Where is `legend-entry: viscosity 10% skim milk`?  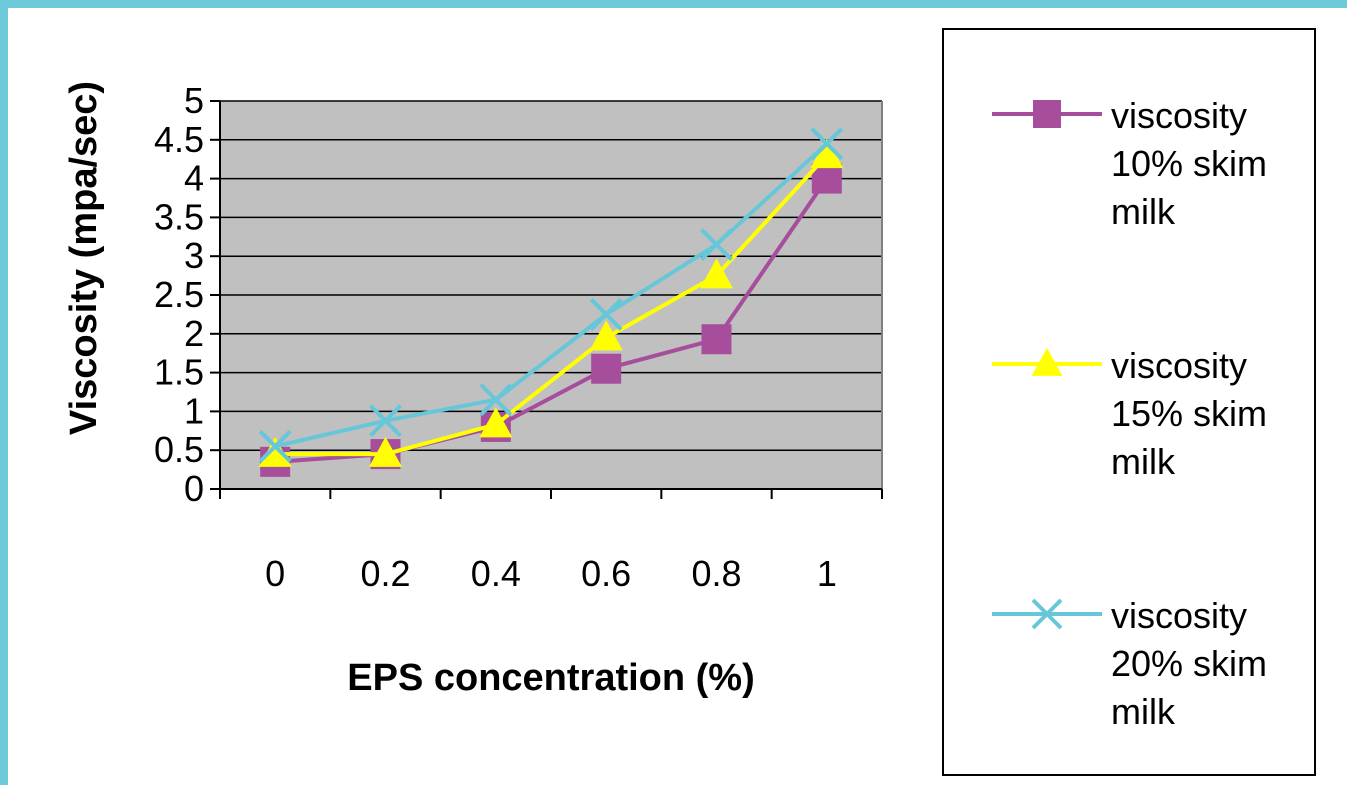 legend-entry: viscosity 10% skim milk is located at coordinates (1129, 177).